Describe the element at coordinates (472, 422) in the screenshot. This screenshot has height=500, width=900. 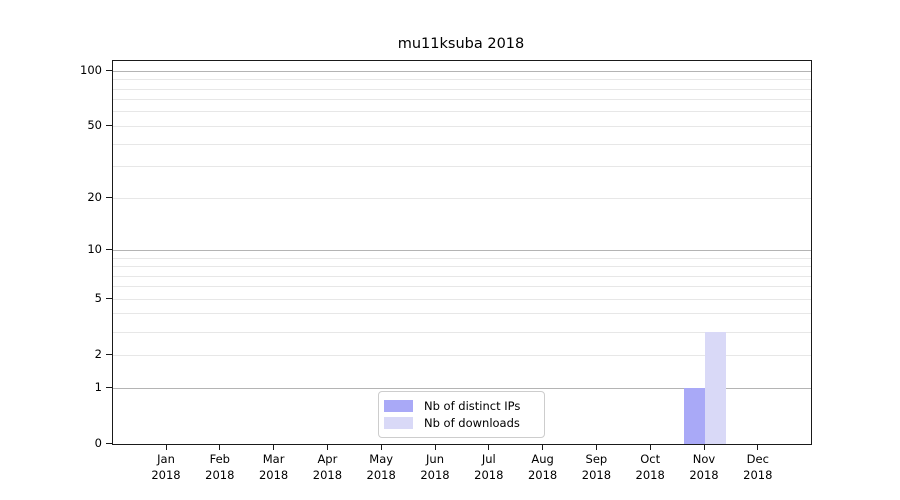
I see `legend-label: Nb of downloads` at that location.